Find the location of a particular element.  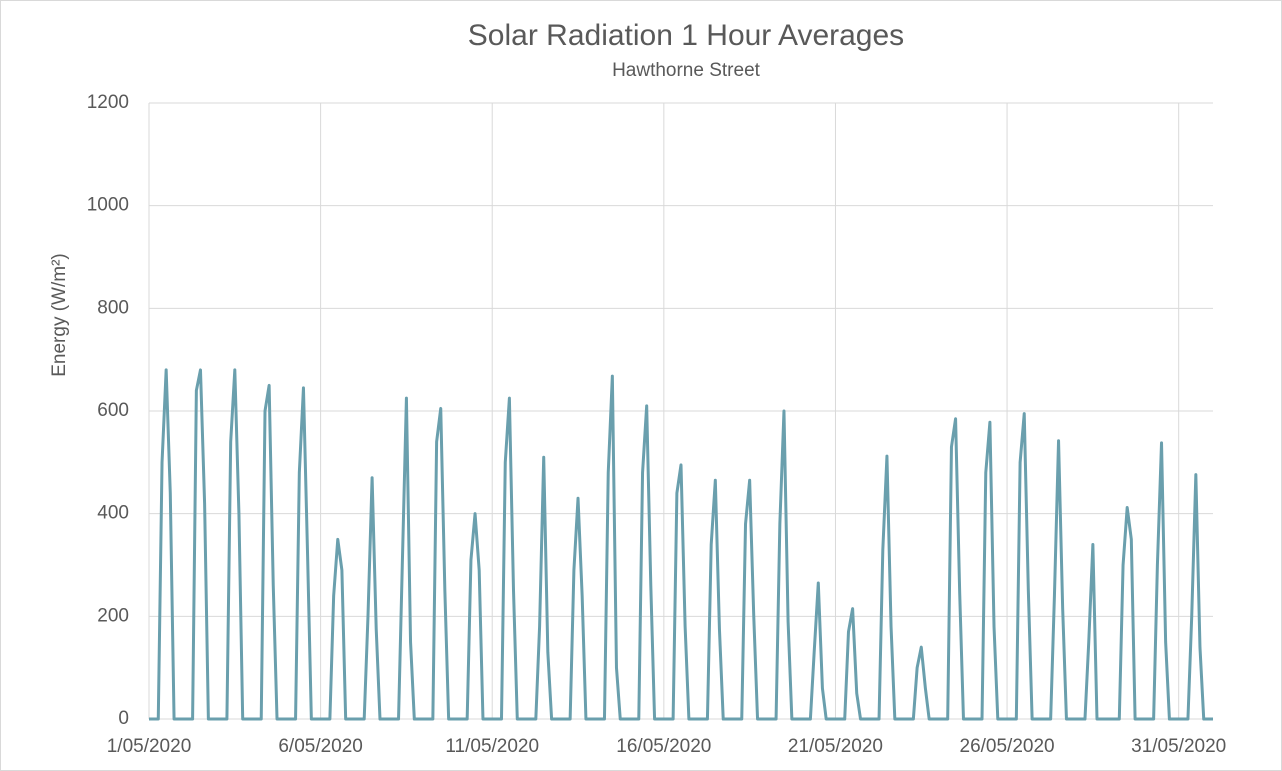

chart-title: Solar Radiation 1 Hour Averages is located at coordinates (686, 35).